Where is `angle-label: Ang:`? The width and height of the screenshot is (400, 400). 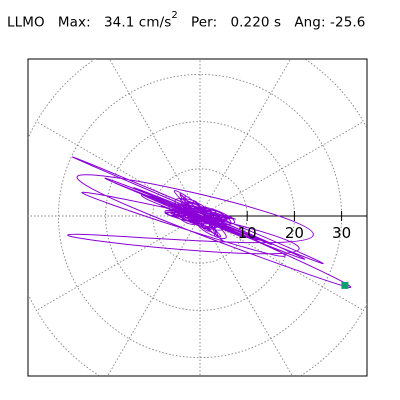 angle-label: Ang: is located at coordinates (310, 22).